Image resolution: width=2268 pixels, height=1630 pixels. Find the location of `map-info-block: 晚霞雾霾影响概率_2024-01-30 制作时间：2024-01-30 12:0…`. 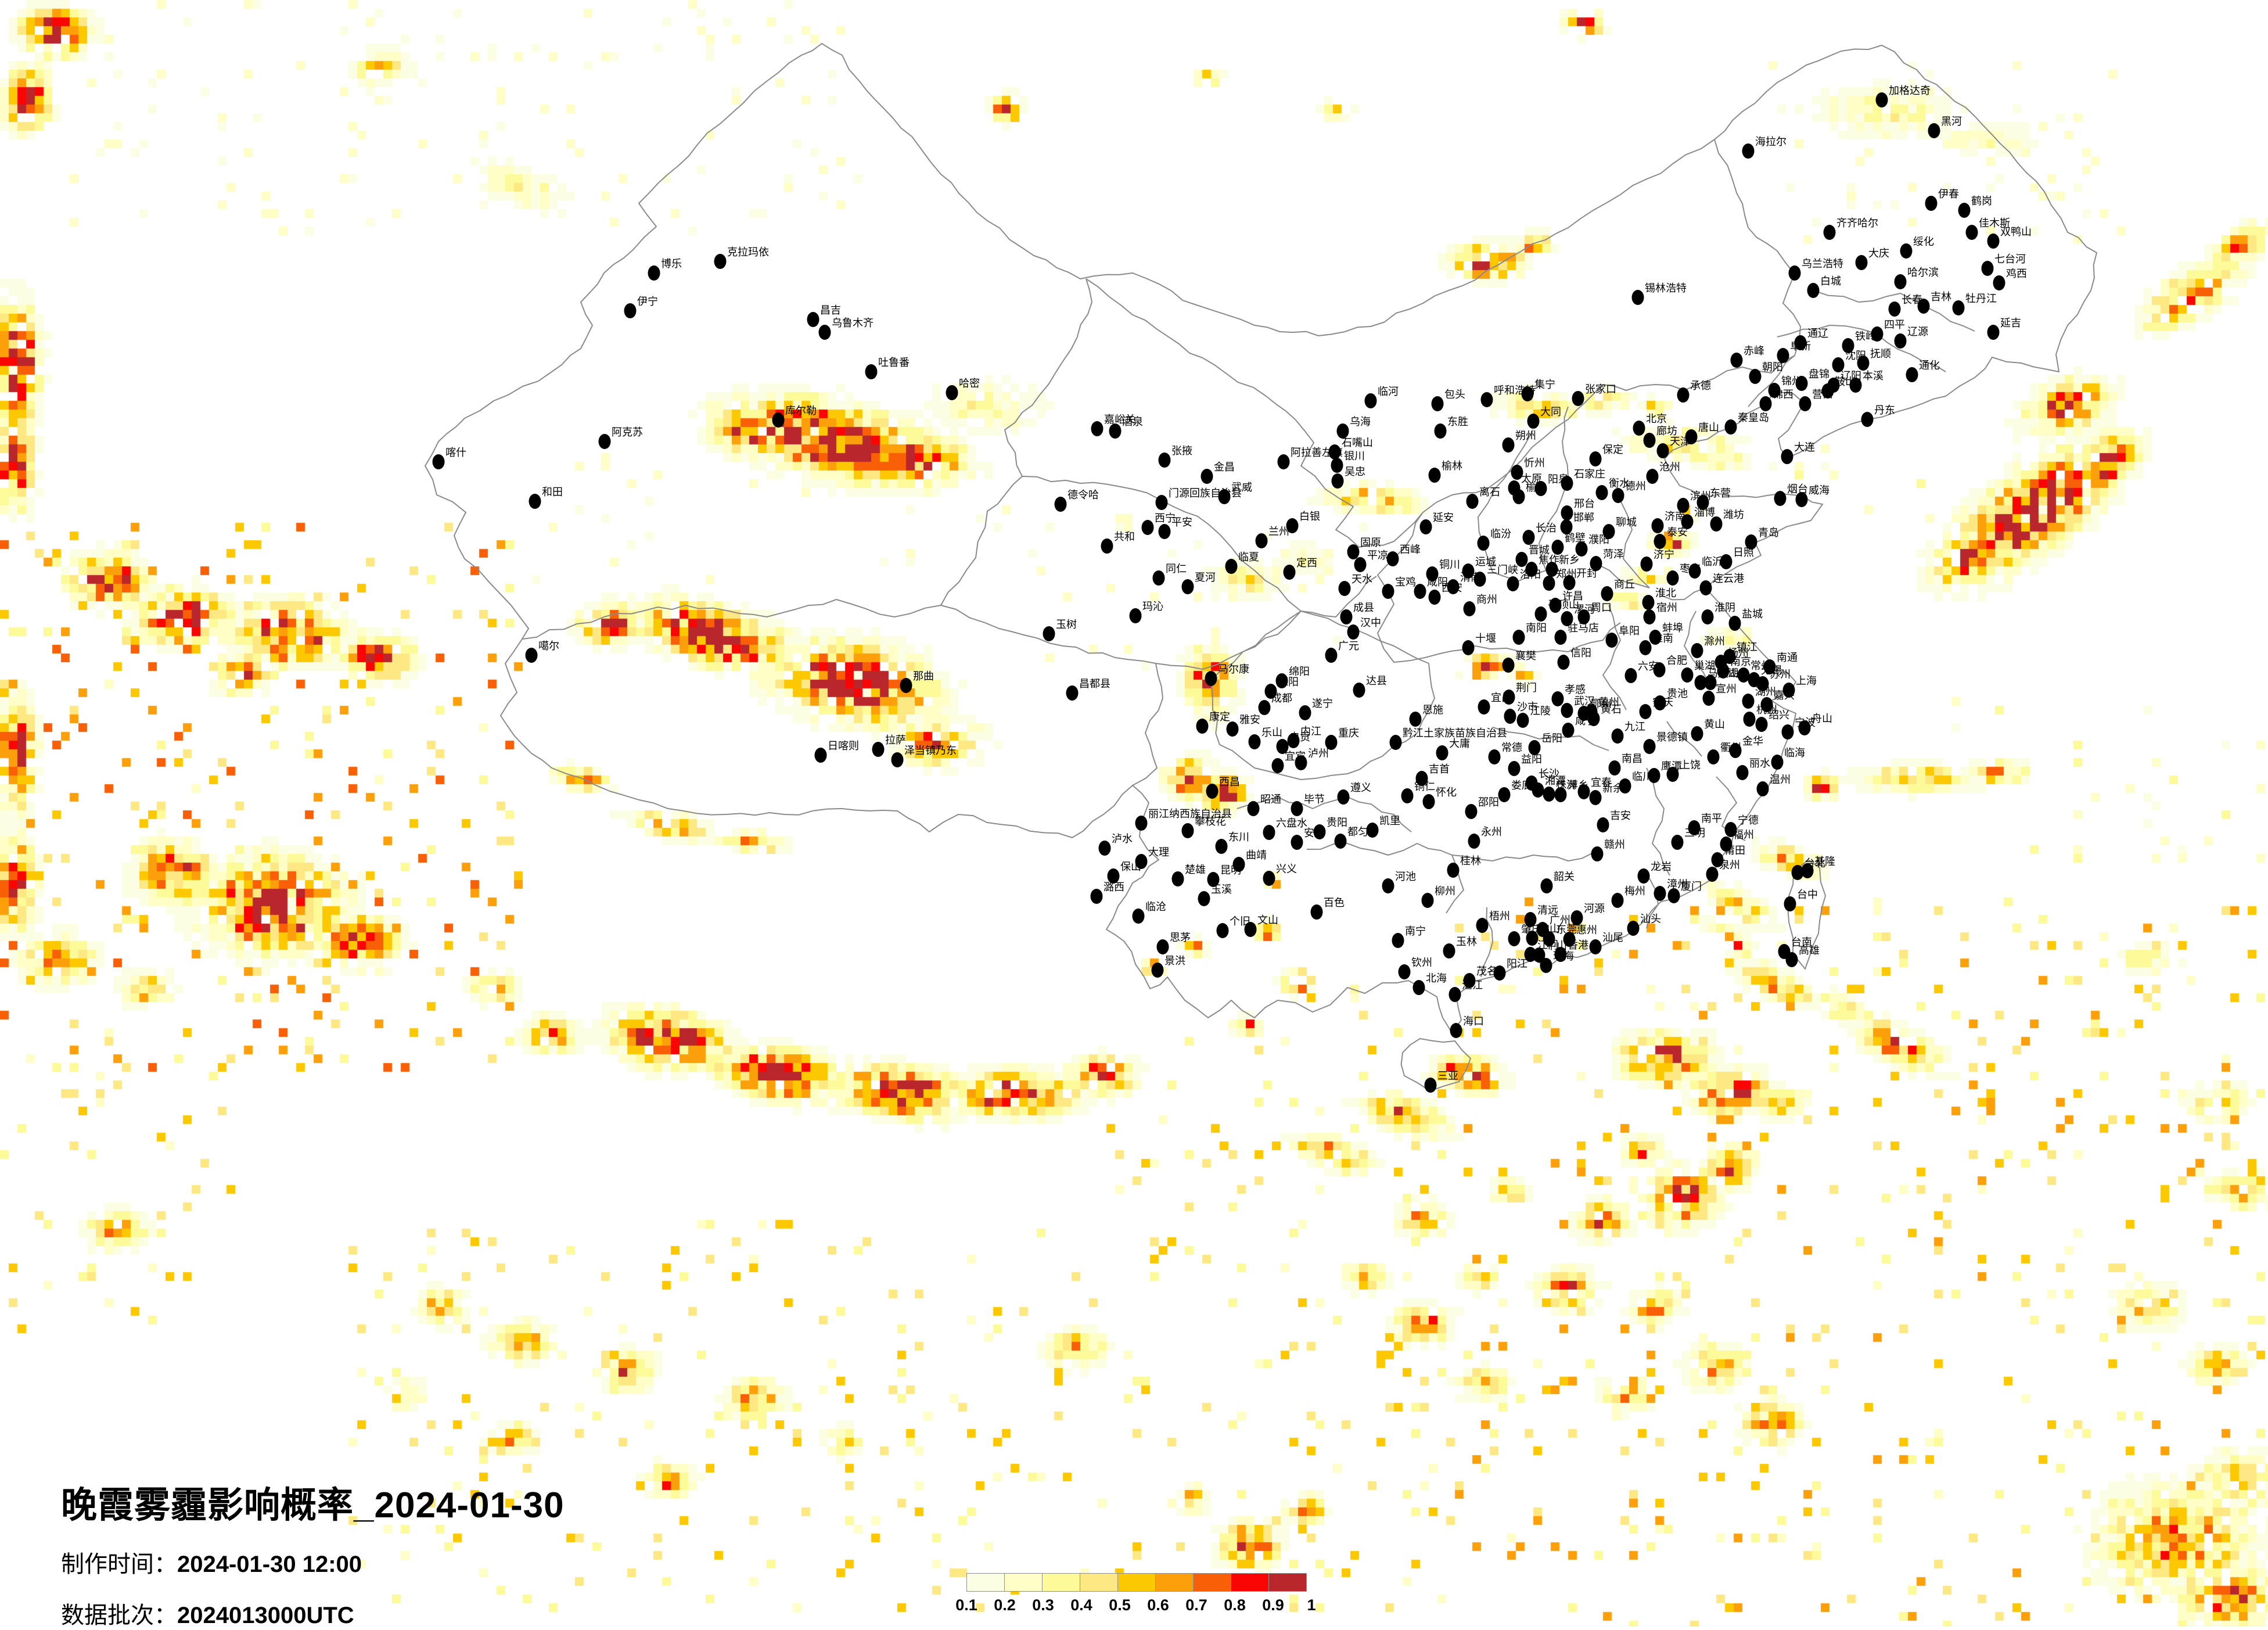

map-info-block: 晚霞雾霾影响概率_2024-01-30 制作时间：2024-01-30 12:0… is located at coordinates (313, 1552).